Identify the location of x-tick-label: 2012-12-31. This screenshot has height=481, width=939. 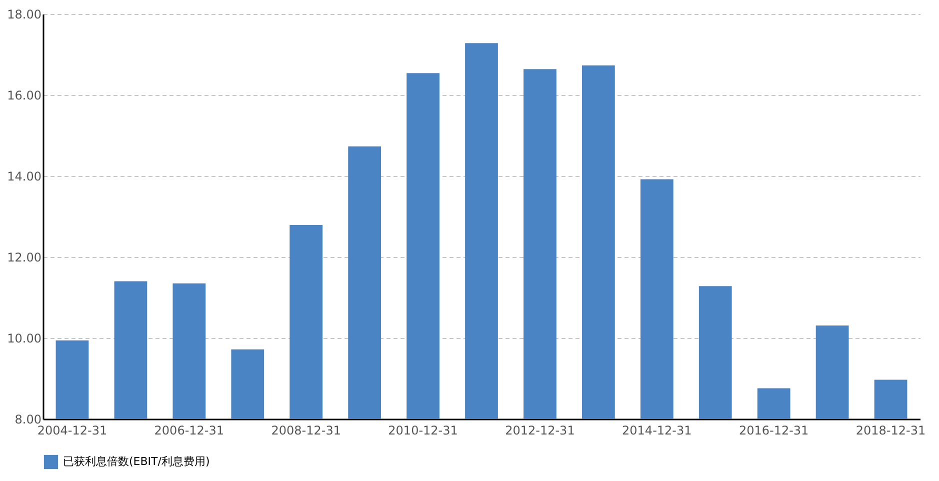
(540, 431).